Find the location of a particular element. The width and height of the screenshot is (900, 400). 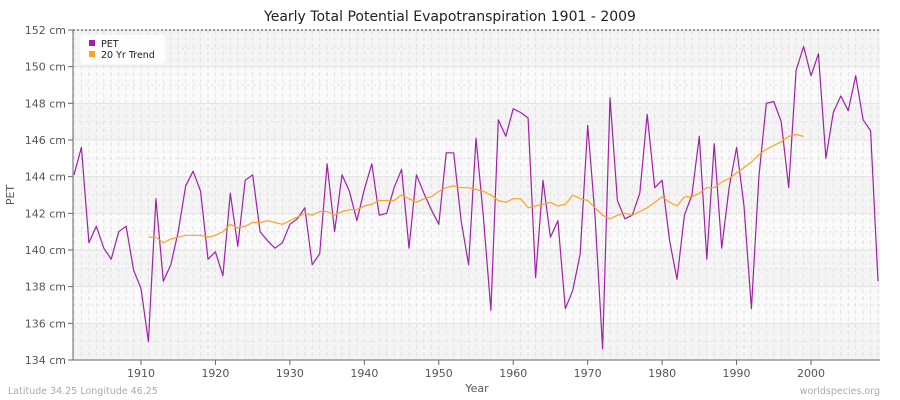

x-axis-label: Year is located at coordinates (476, 388).